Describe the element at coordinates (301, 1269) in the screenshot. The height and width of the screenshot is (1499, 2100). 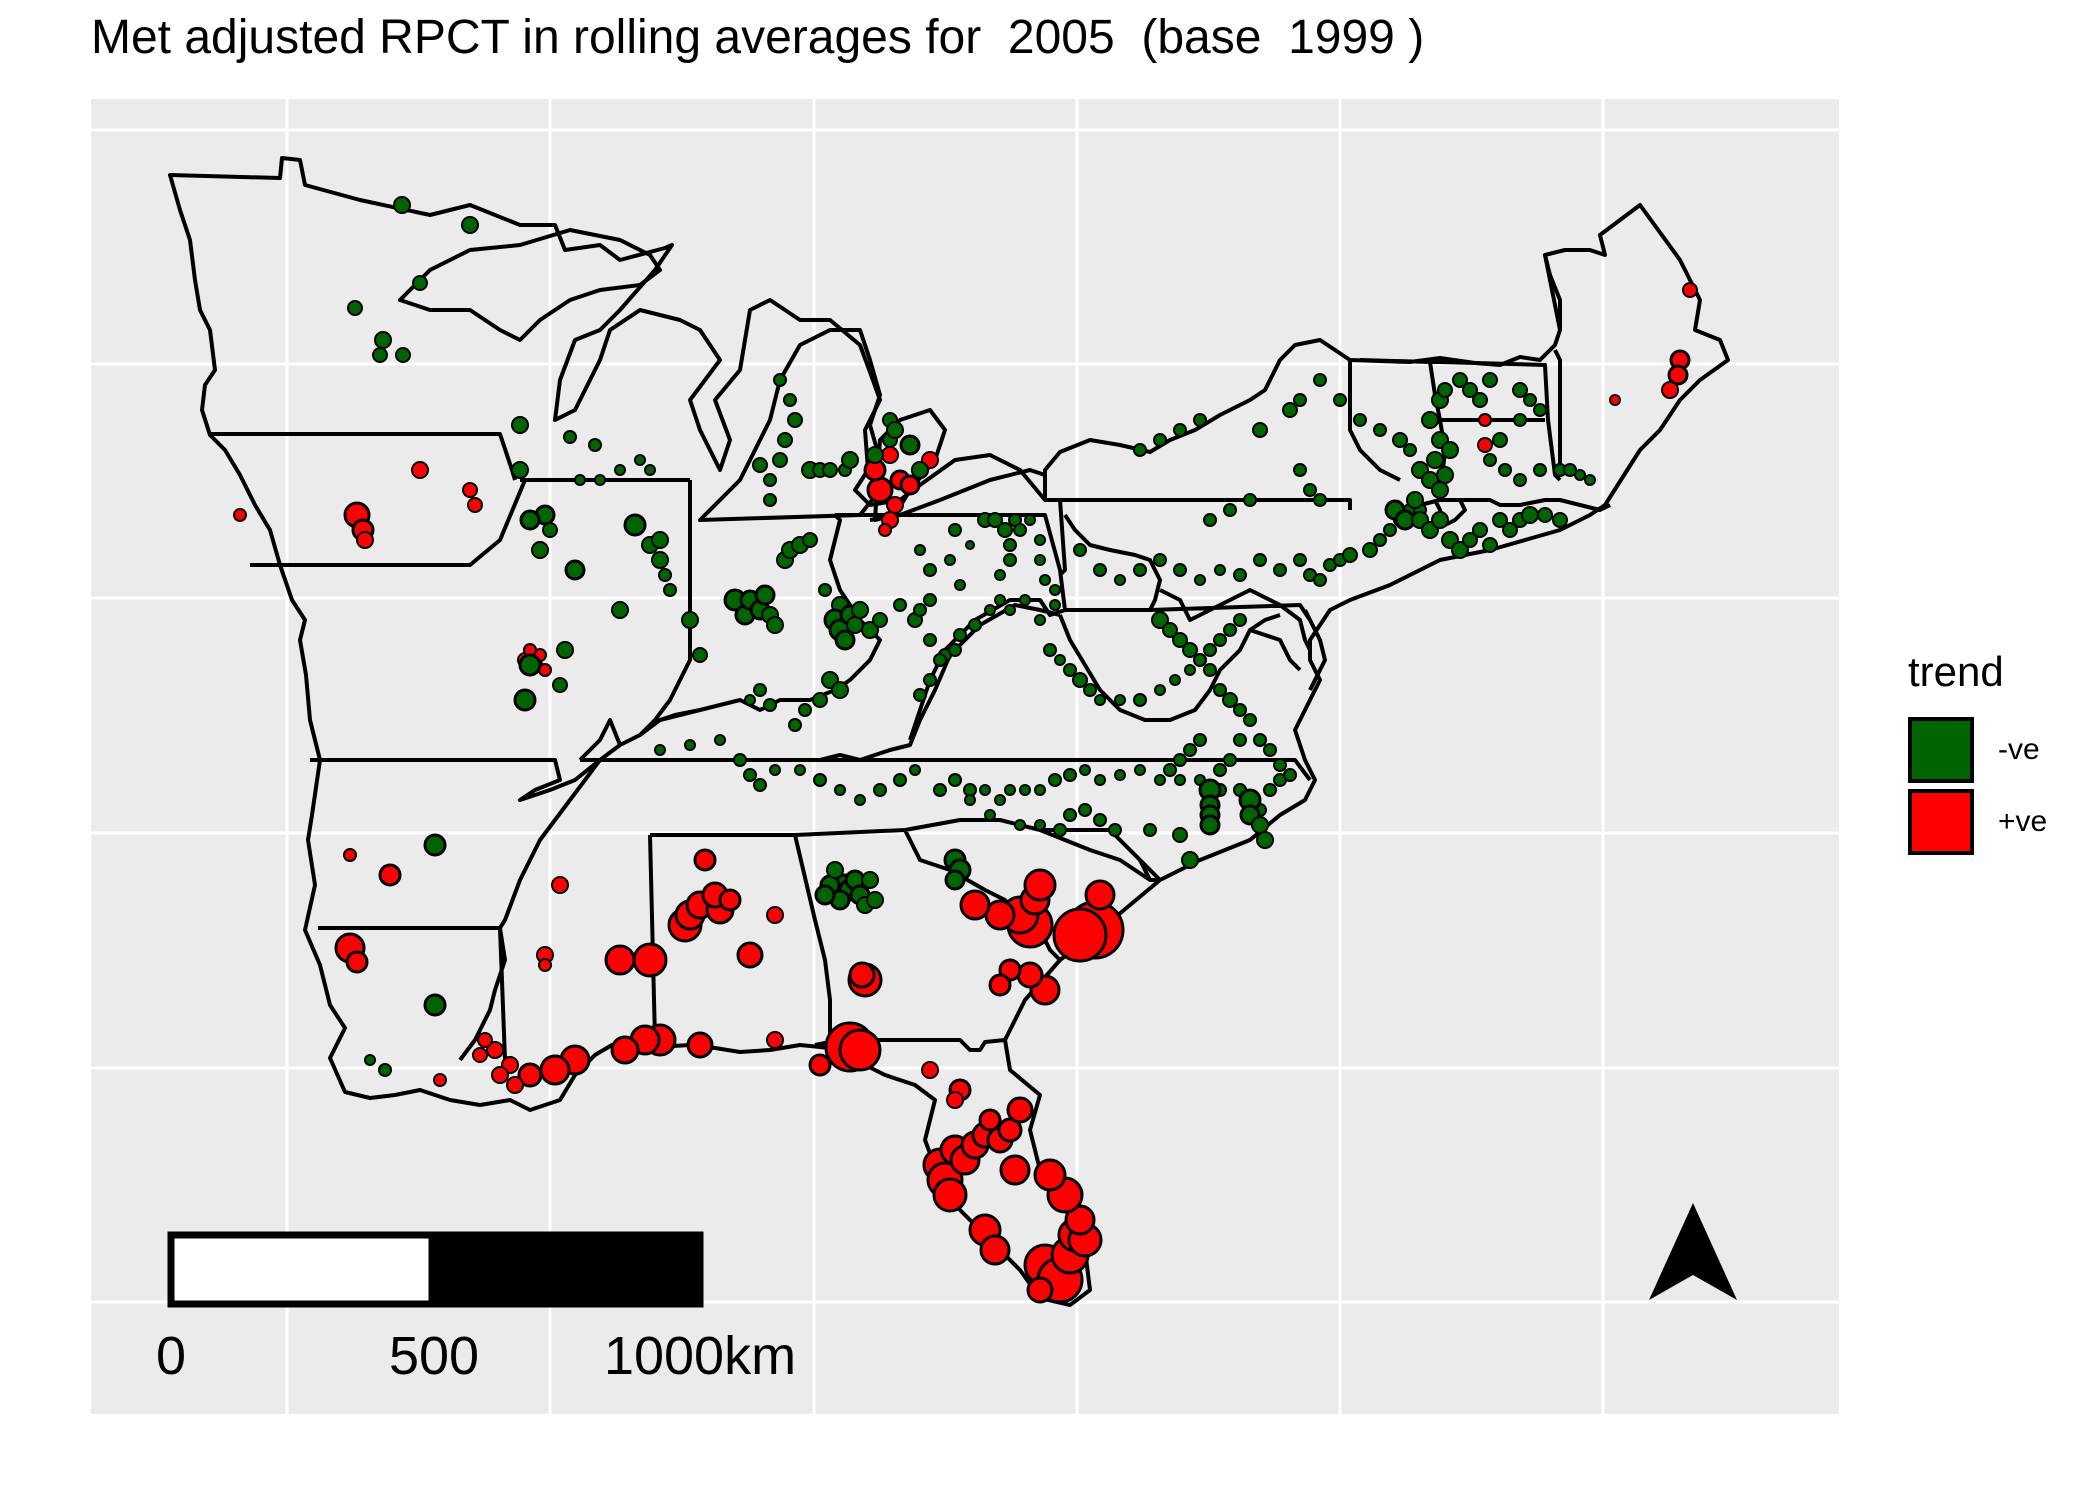
I see `scale-bar-segment-white` at that location.